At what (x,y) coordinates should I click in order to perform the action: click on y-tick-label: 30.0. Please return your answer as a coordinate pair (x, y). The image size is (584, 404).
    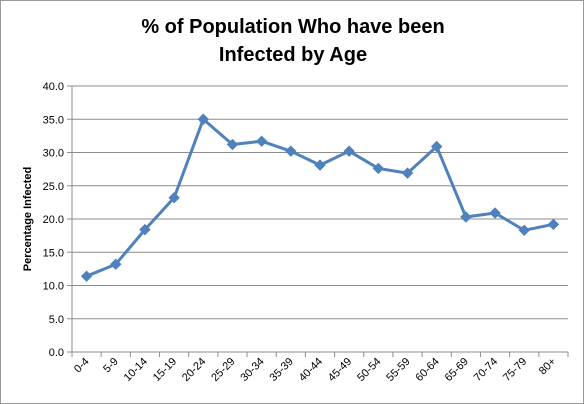
    Looking at the image, I should click on (53, 154).